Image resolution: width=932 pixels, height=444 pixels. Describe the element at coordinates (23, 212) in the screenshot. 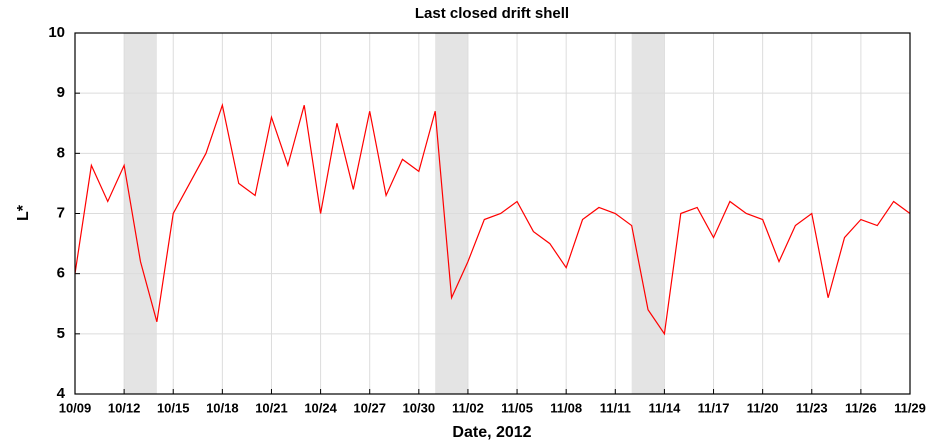

I see `y-axis-label: L*` at that location.